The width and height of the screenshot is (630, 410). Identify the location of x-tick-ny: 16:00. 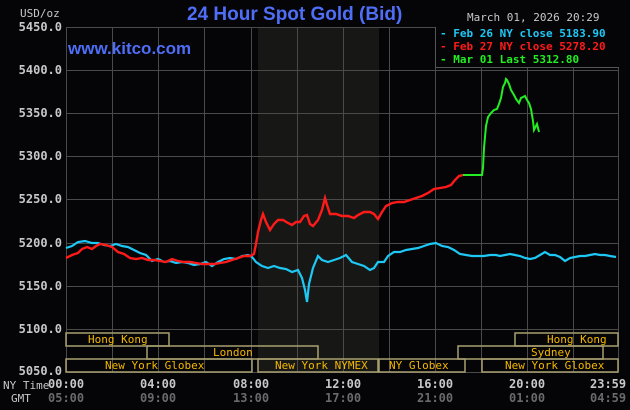
(435, 384).